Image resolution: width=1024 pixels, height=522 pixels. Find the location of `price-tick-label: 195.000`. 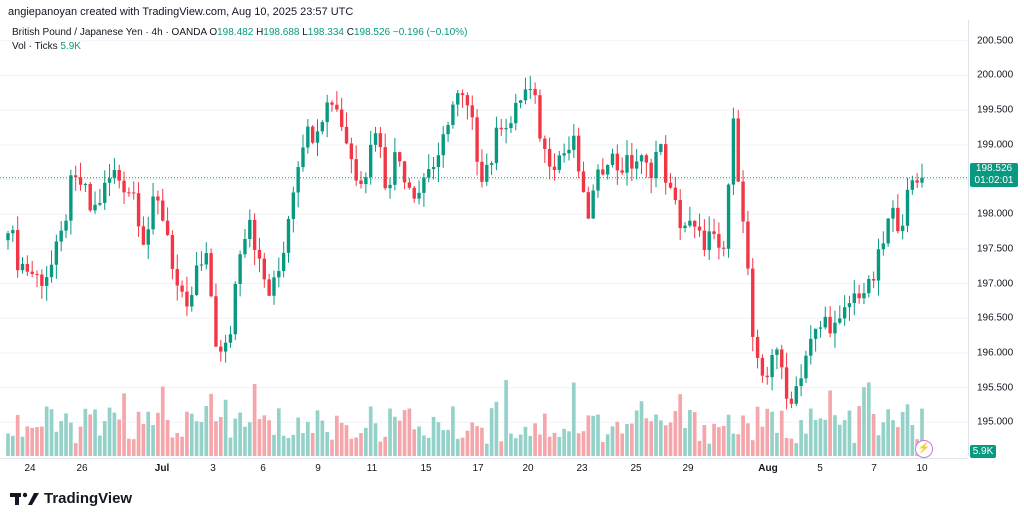

price-tick-label: 195.000 is located at coordinates (995, 422).